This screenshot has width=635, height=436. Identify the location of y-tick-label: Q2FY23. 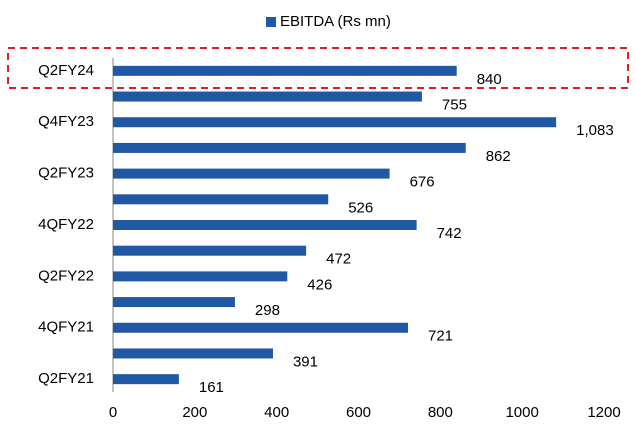
(66, 173).